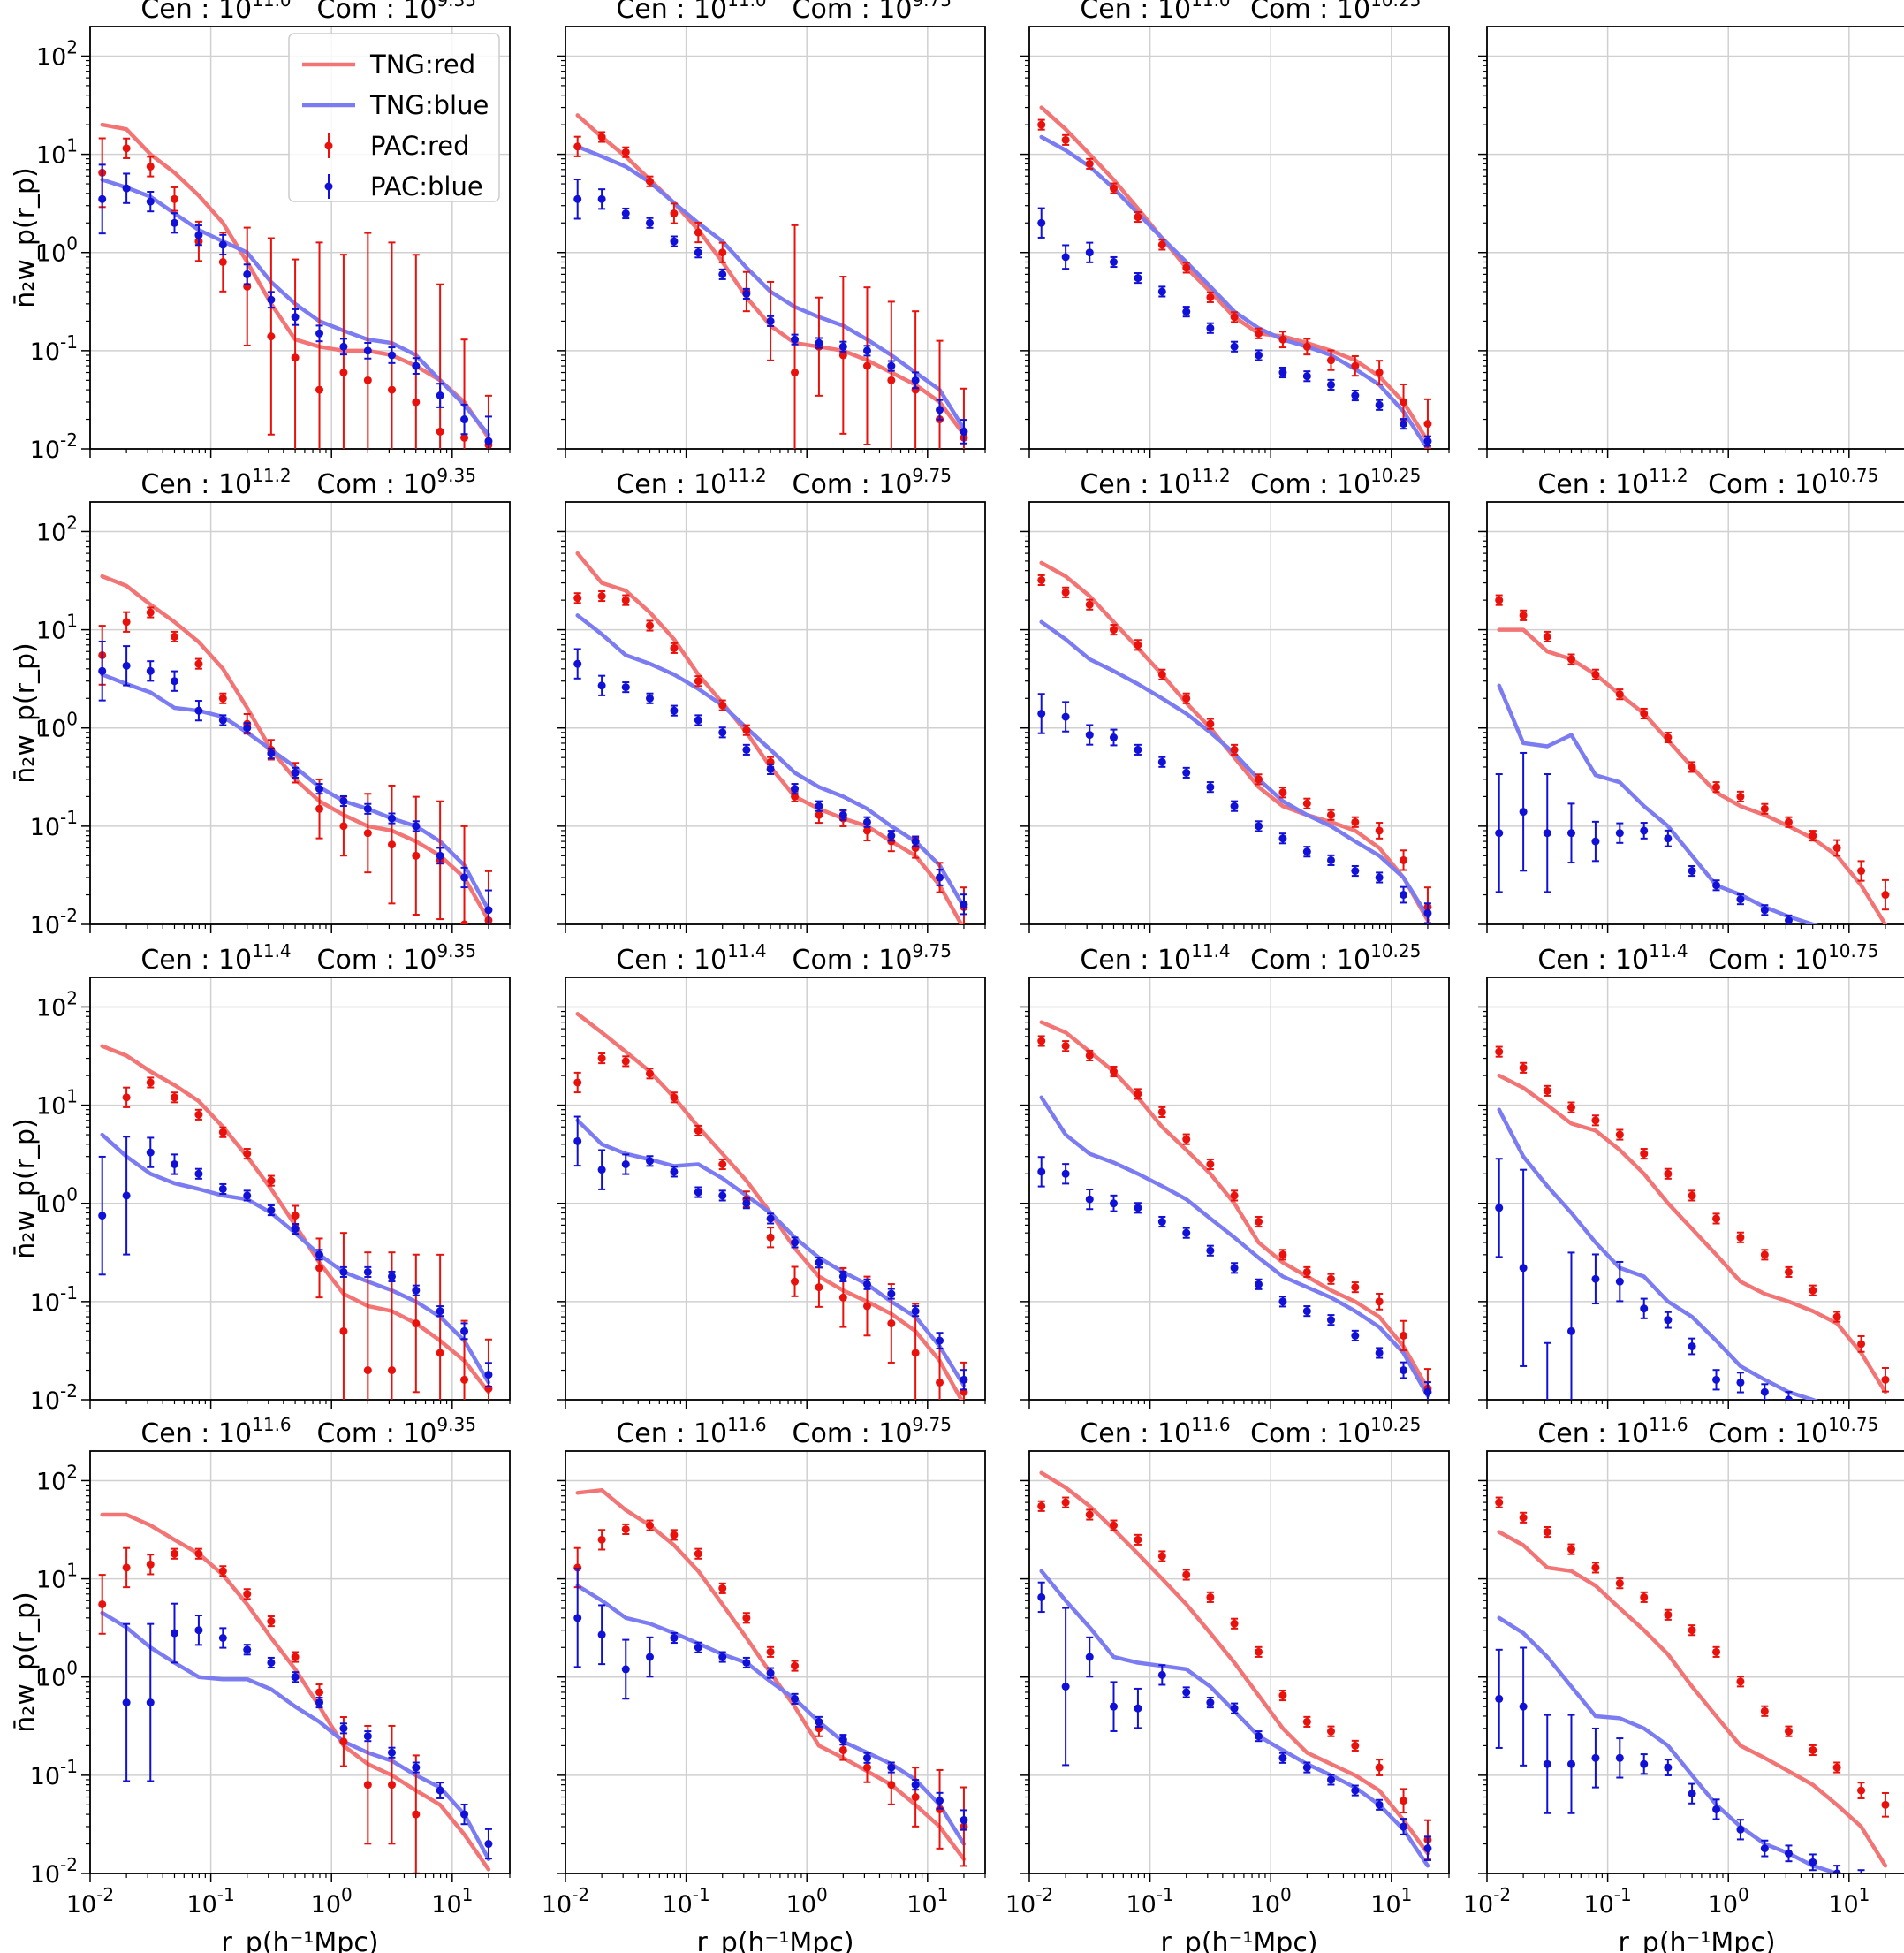 The height and width of the screenshot is (1953, 1904). Describe the element at coordinates (1707, 1432) in the screenshot. I see `panel-title: Cen : 1011.6 Com : 1010.75` at that location.